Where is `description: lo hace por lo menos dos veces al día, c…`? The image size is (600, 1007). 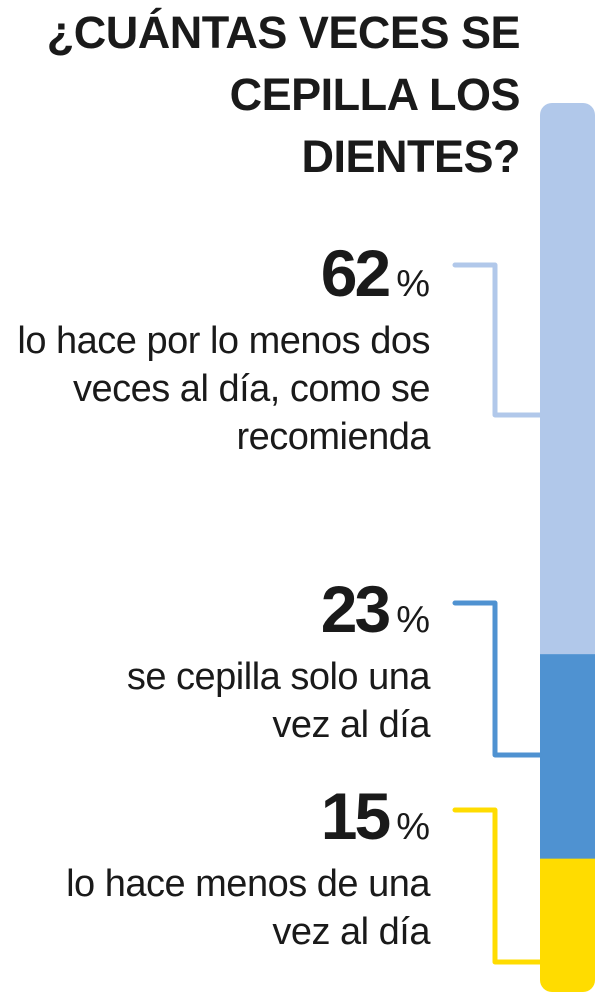 description: lo hace por lo menos dos veces al día, c… is located at coordinates (223, 389).